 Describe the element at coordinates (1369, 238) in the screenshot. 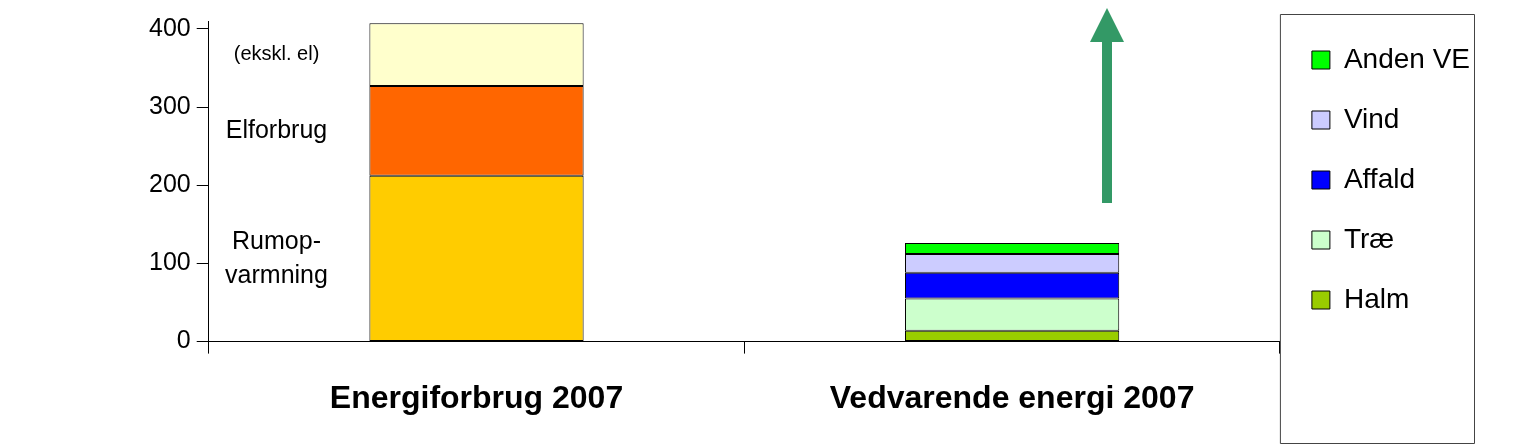

I see `legend-label: Træ` at that location.